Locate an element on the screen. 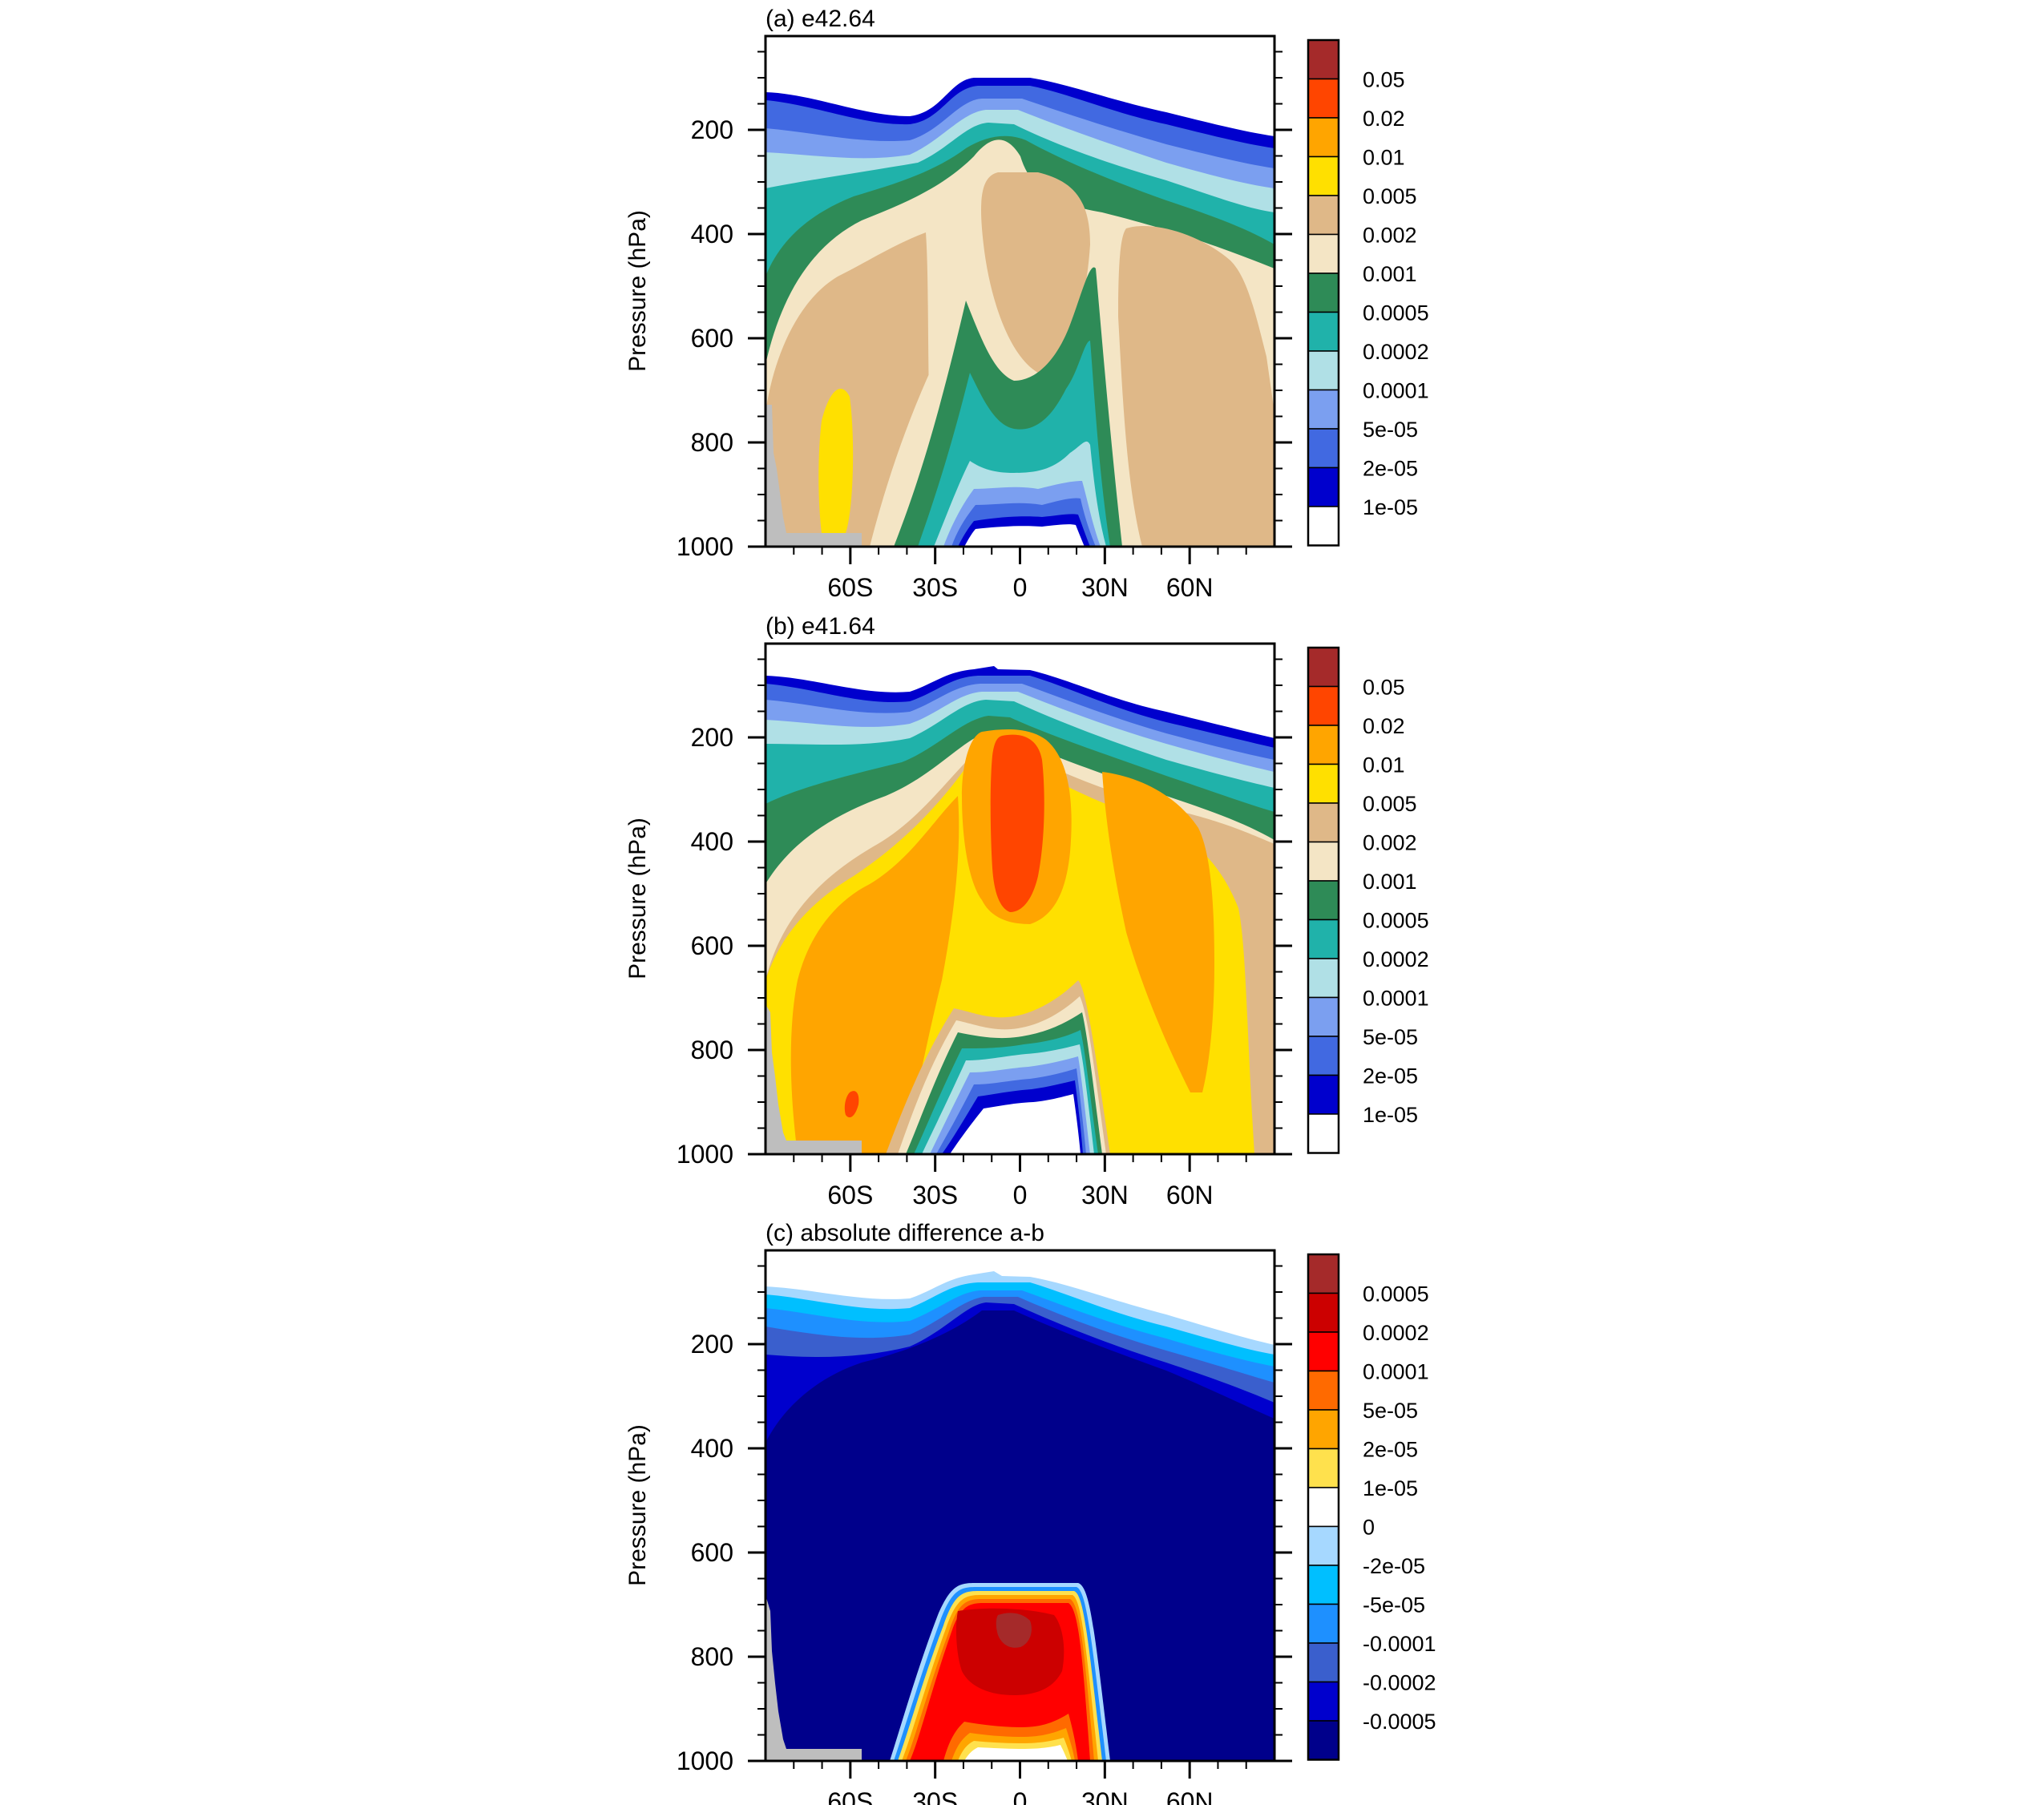 This screenshot has height=1805, width=2044. band-0.005 is located at coordinates (836, 461).